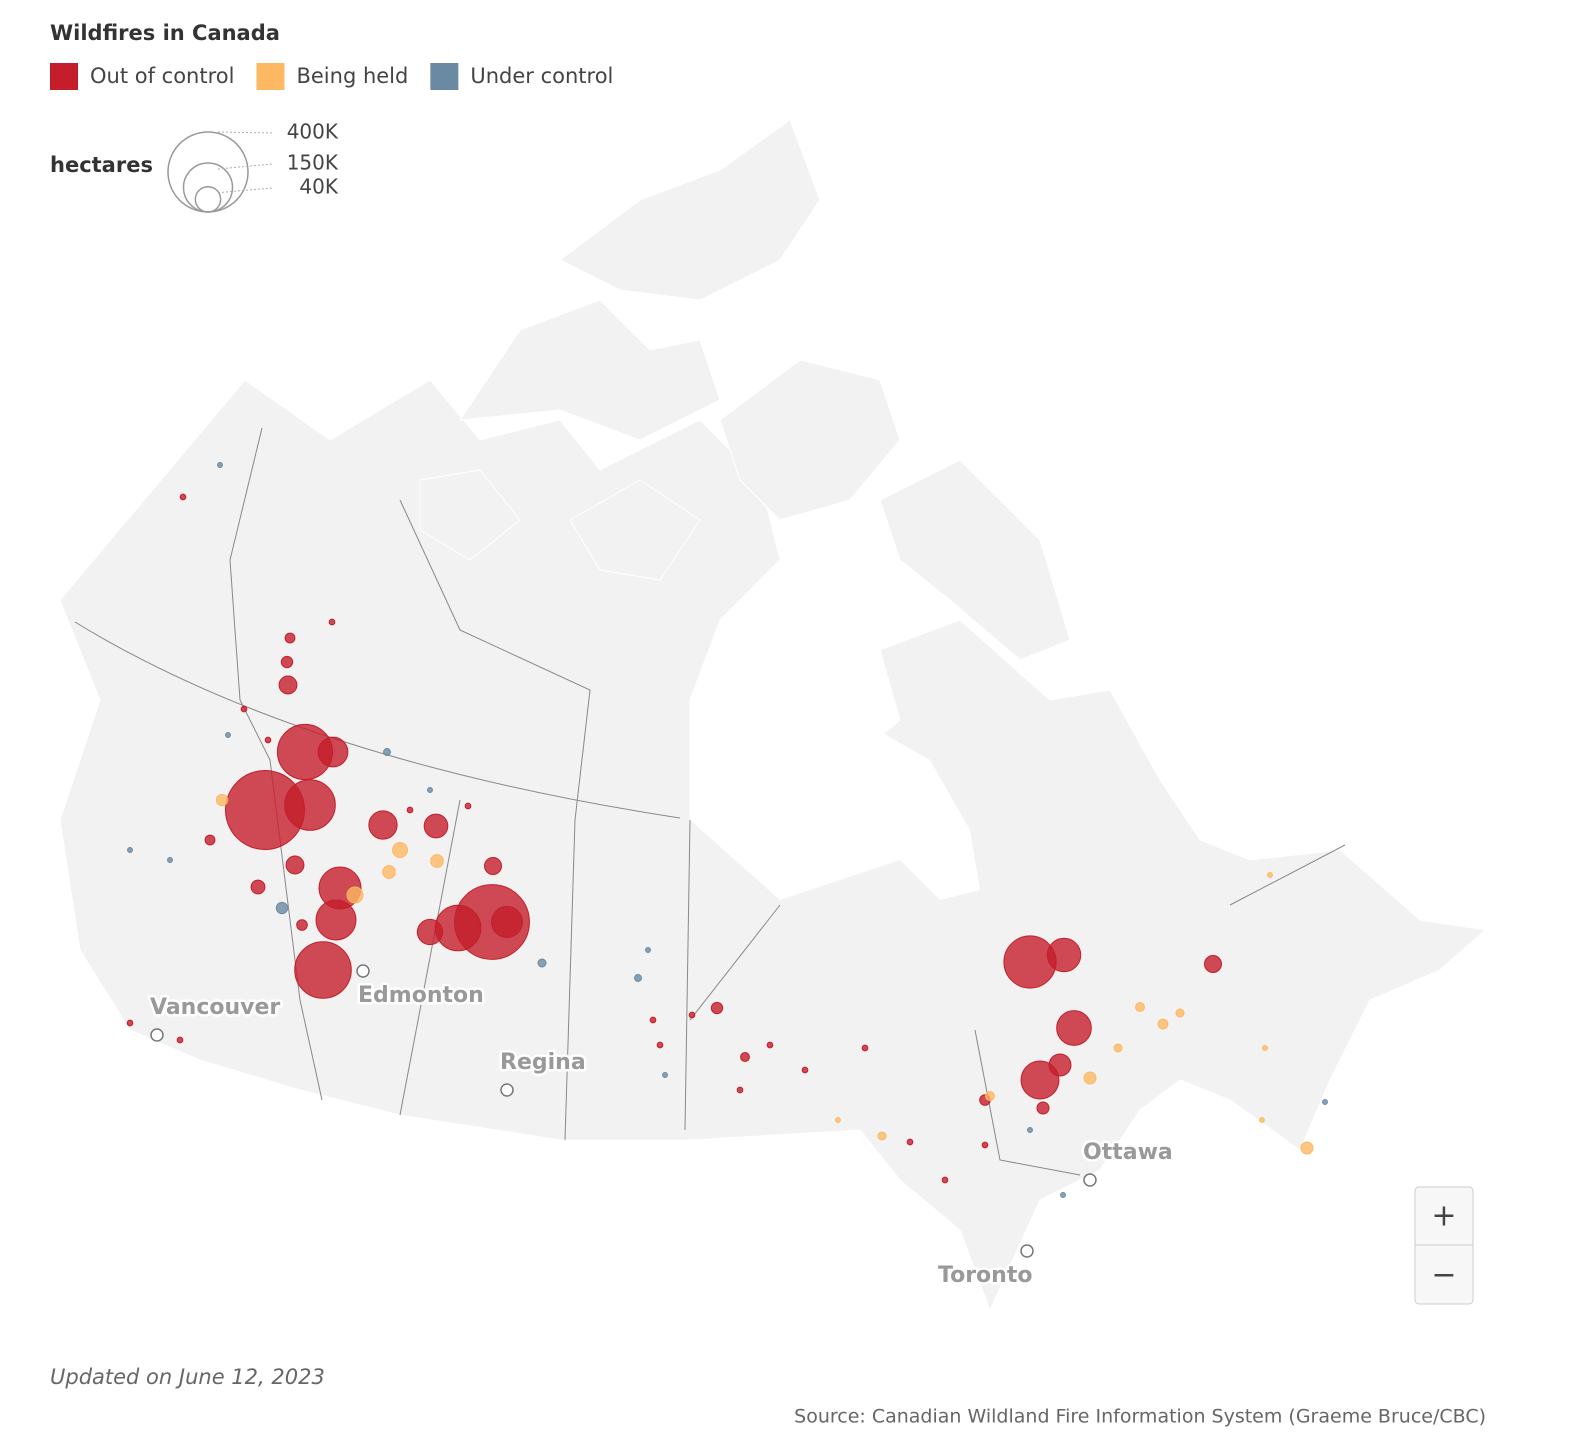 This screenshot has height=1454, width=1572. Describe the element at coordinates (1444, 1245) in the screenshot. I see `zoom-controls: + −` at that location.